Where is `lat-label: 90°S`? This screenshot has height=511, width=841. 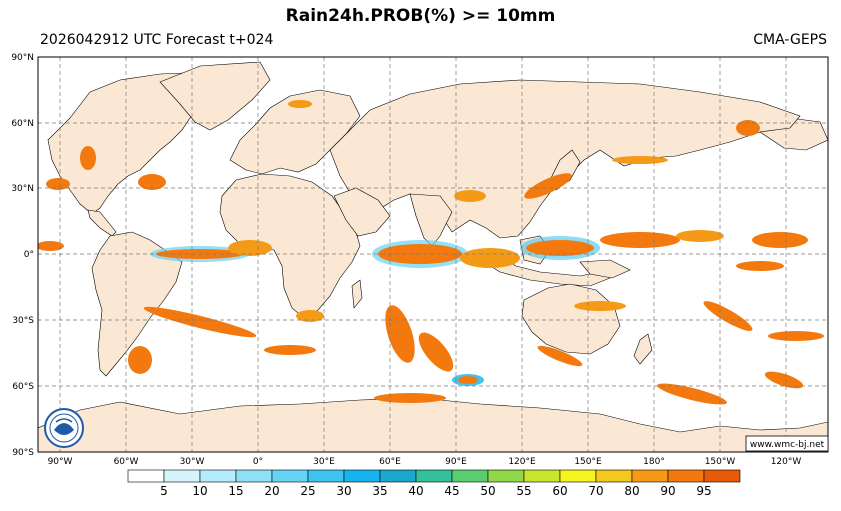
lat-label: 90°S is located at coordinates (23, 453).